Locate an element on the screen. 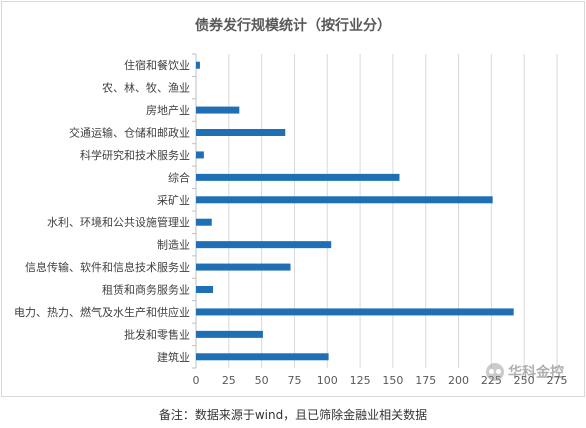  x-tick-label: 75 is located at coordinates (294, 380).